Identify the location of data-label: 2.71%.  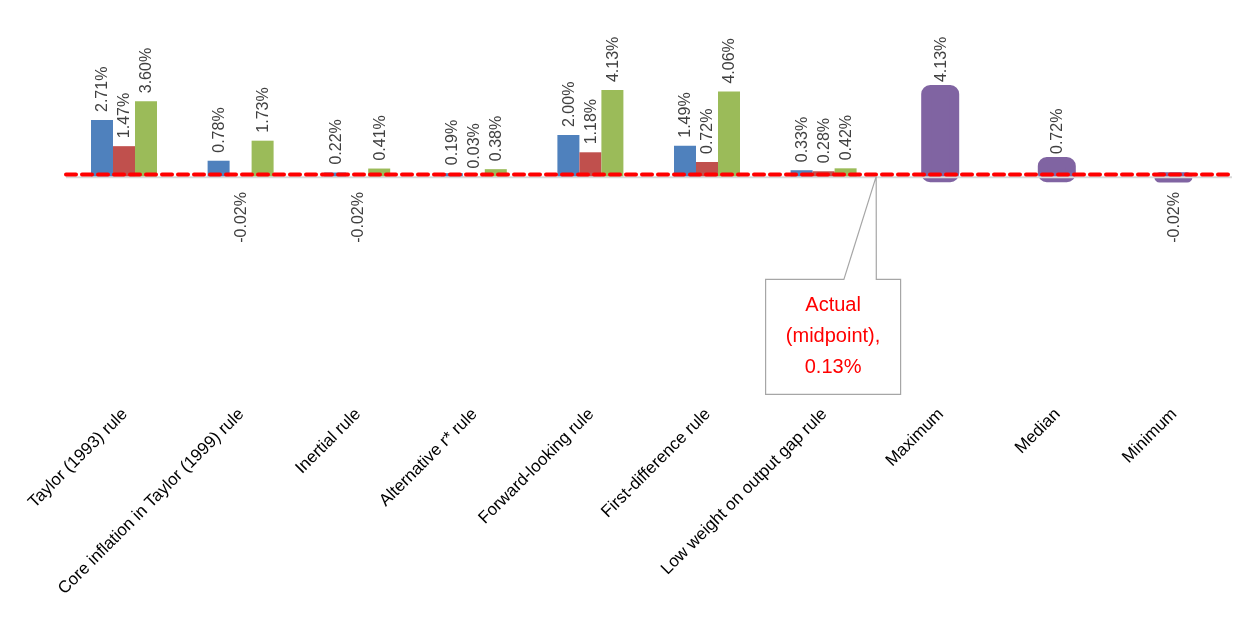
(102, 89).